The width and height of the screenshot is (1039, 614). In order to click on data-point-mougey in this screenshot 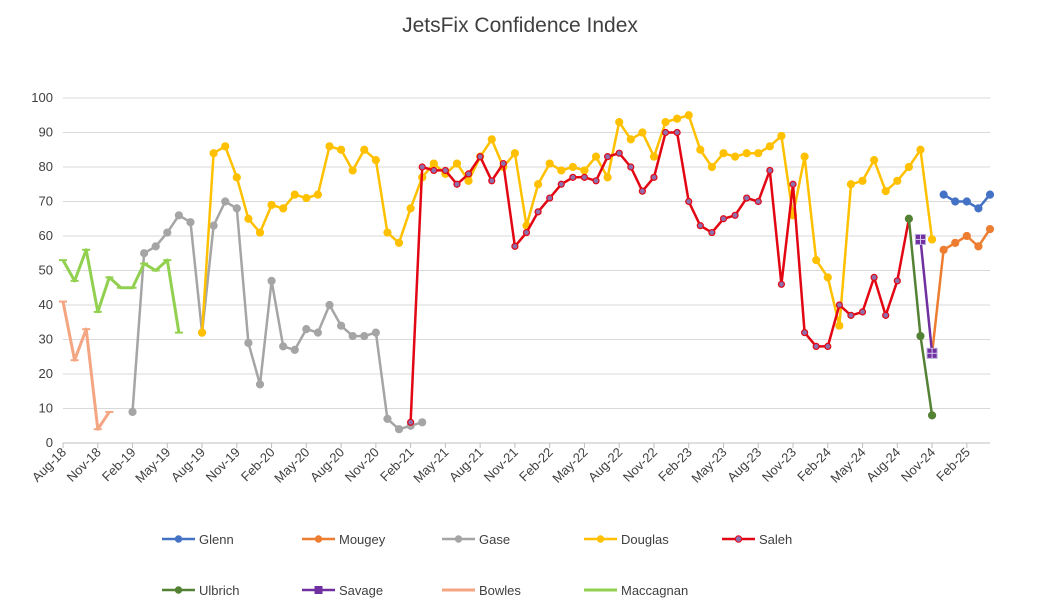, I will do `click(990, 229)`.